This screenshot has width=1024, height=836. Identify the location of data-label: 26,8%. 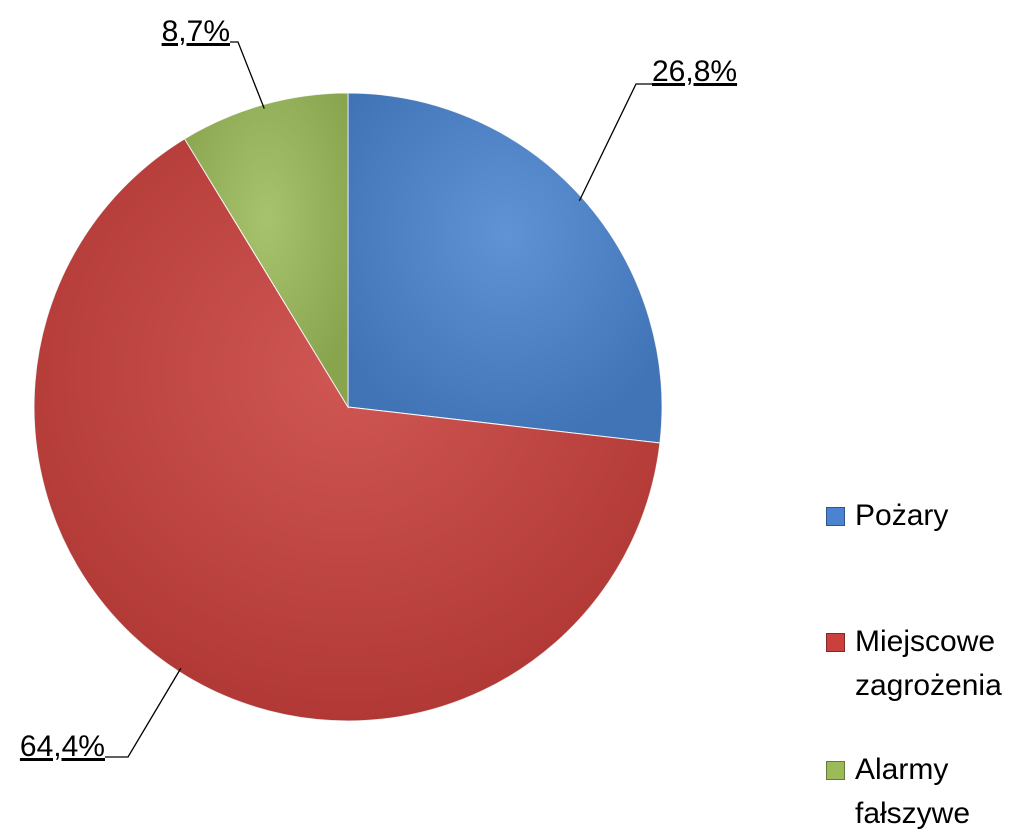
(694, 71).